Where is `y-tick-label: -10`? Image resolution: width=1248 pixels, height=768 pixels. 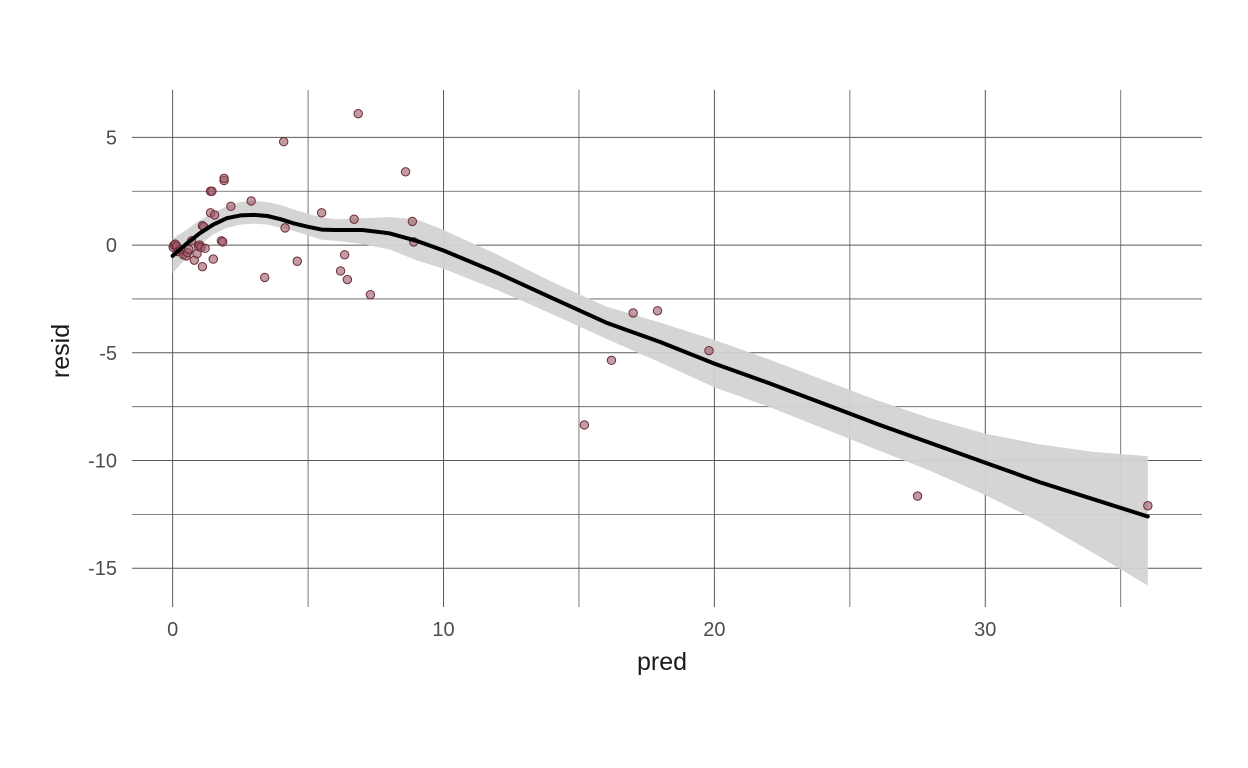
y-tick-label: -10 is located at coordinates (102, 462).